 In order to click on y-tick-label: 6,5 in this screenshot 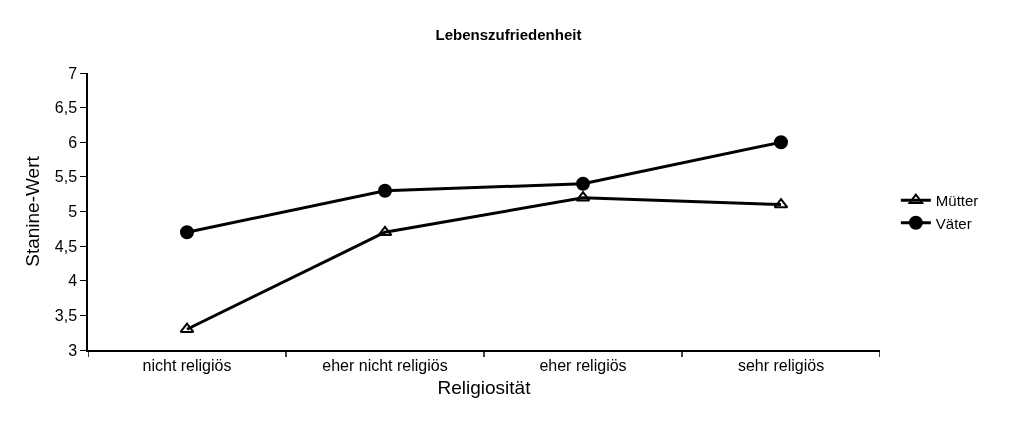, I will do `click(66, 108)`.